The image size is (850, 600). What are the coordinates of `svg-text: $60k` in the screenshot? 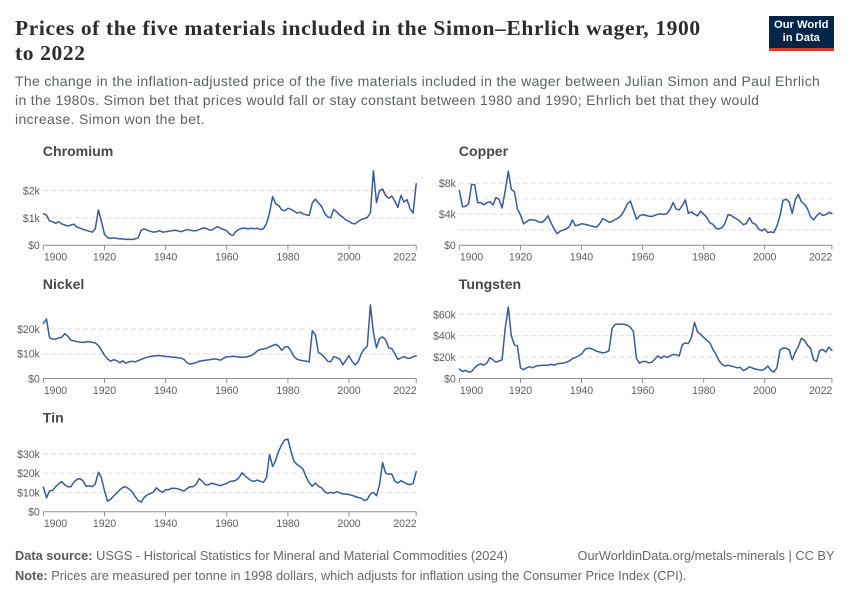 It's located at (444, 315).